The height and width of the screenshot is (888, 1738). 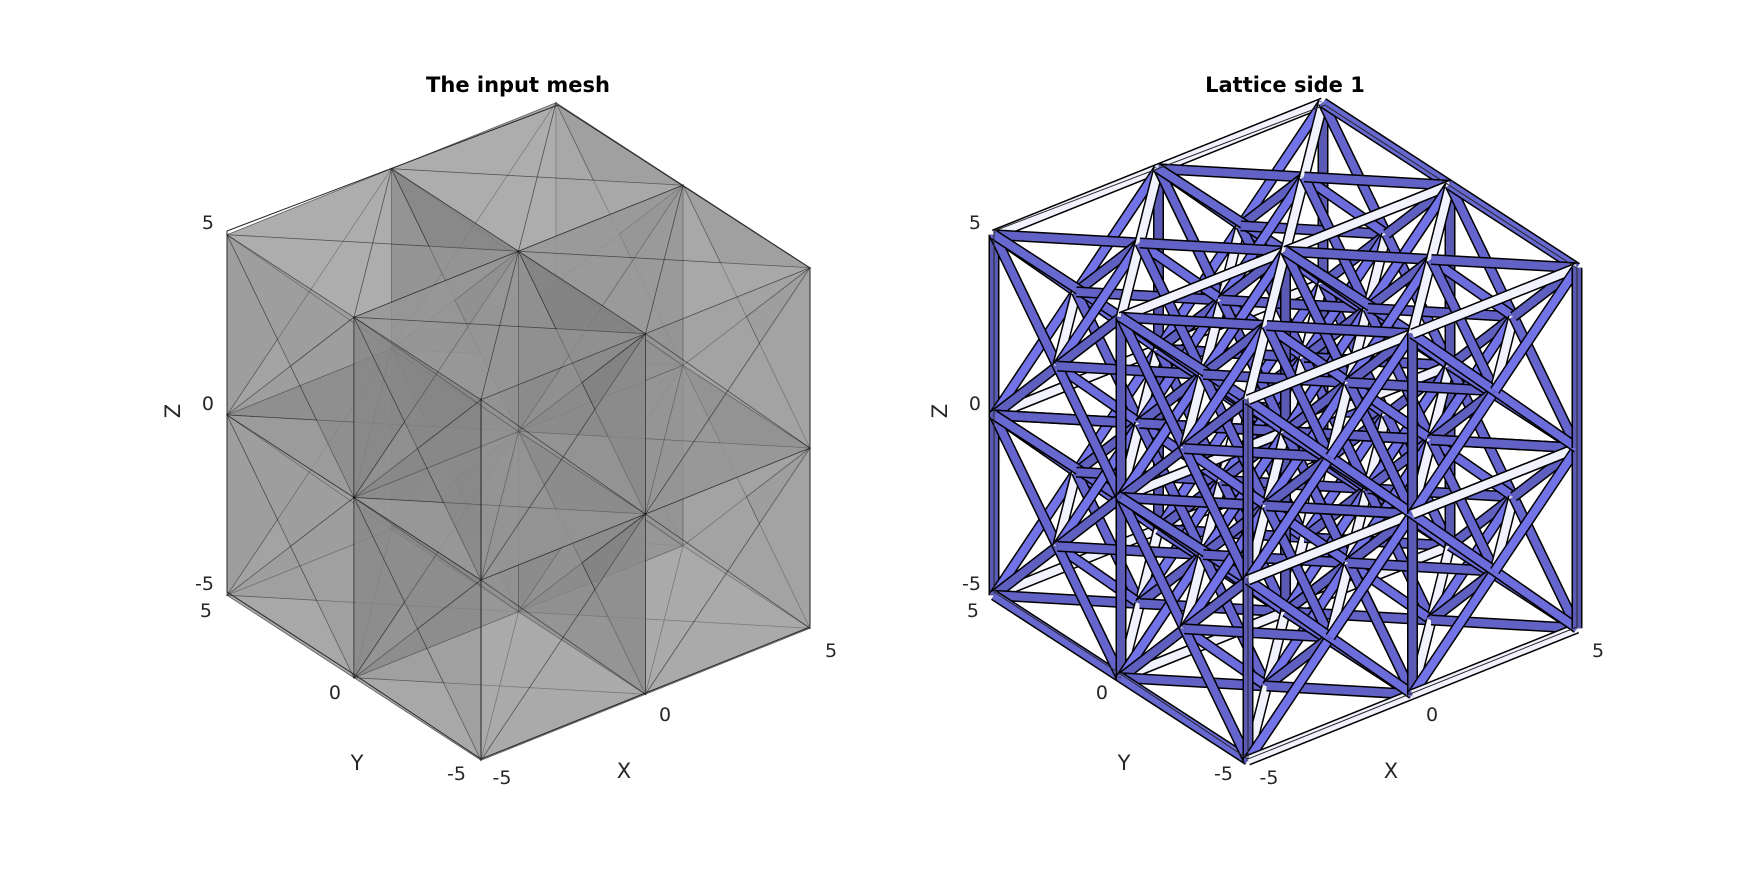 I want to click on x-axis-label: X, so click(x=624, y=771).